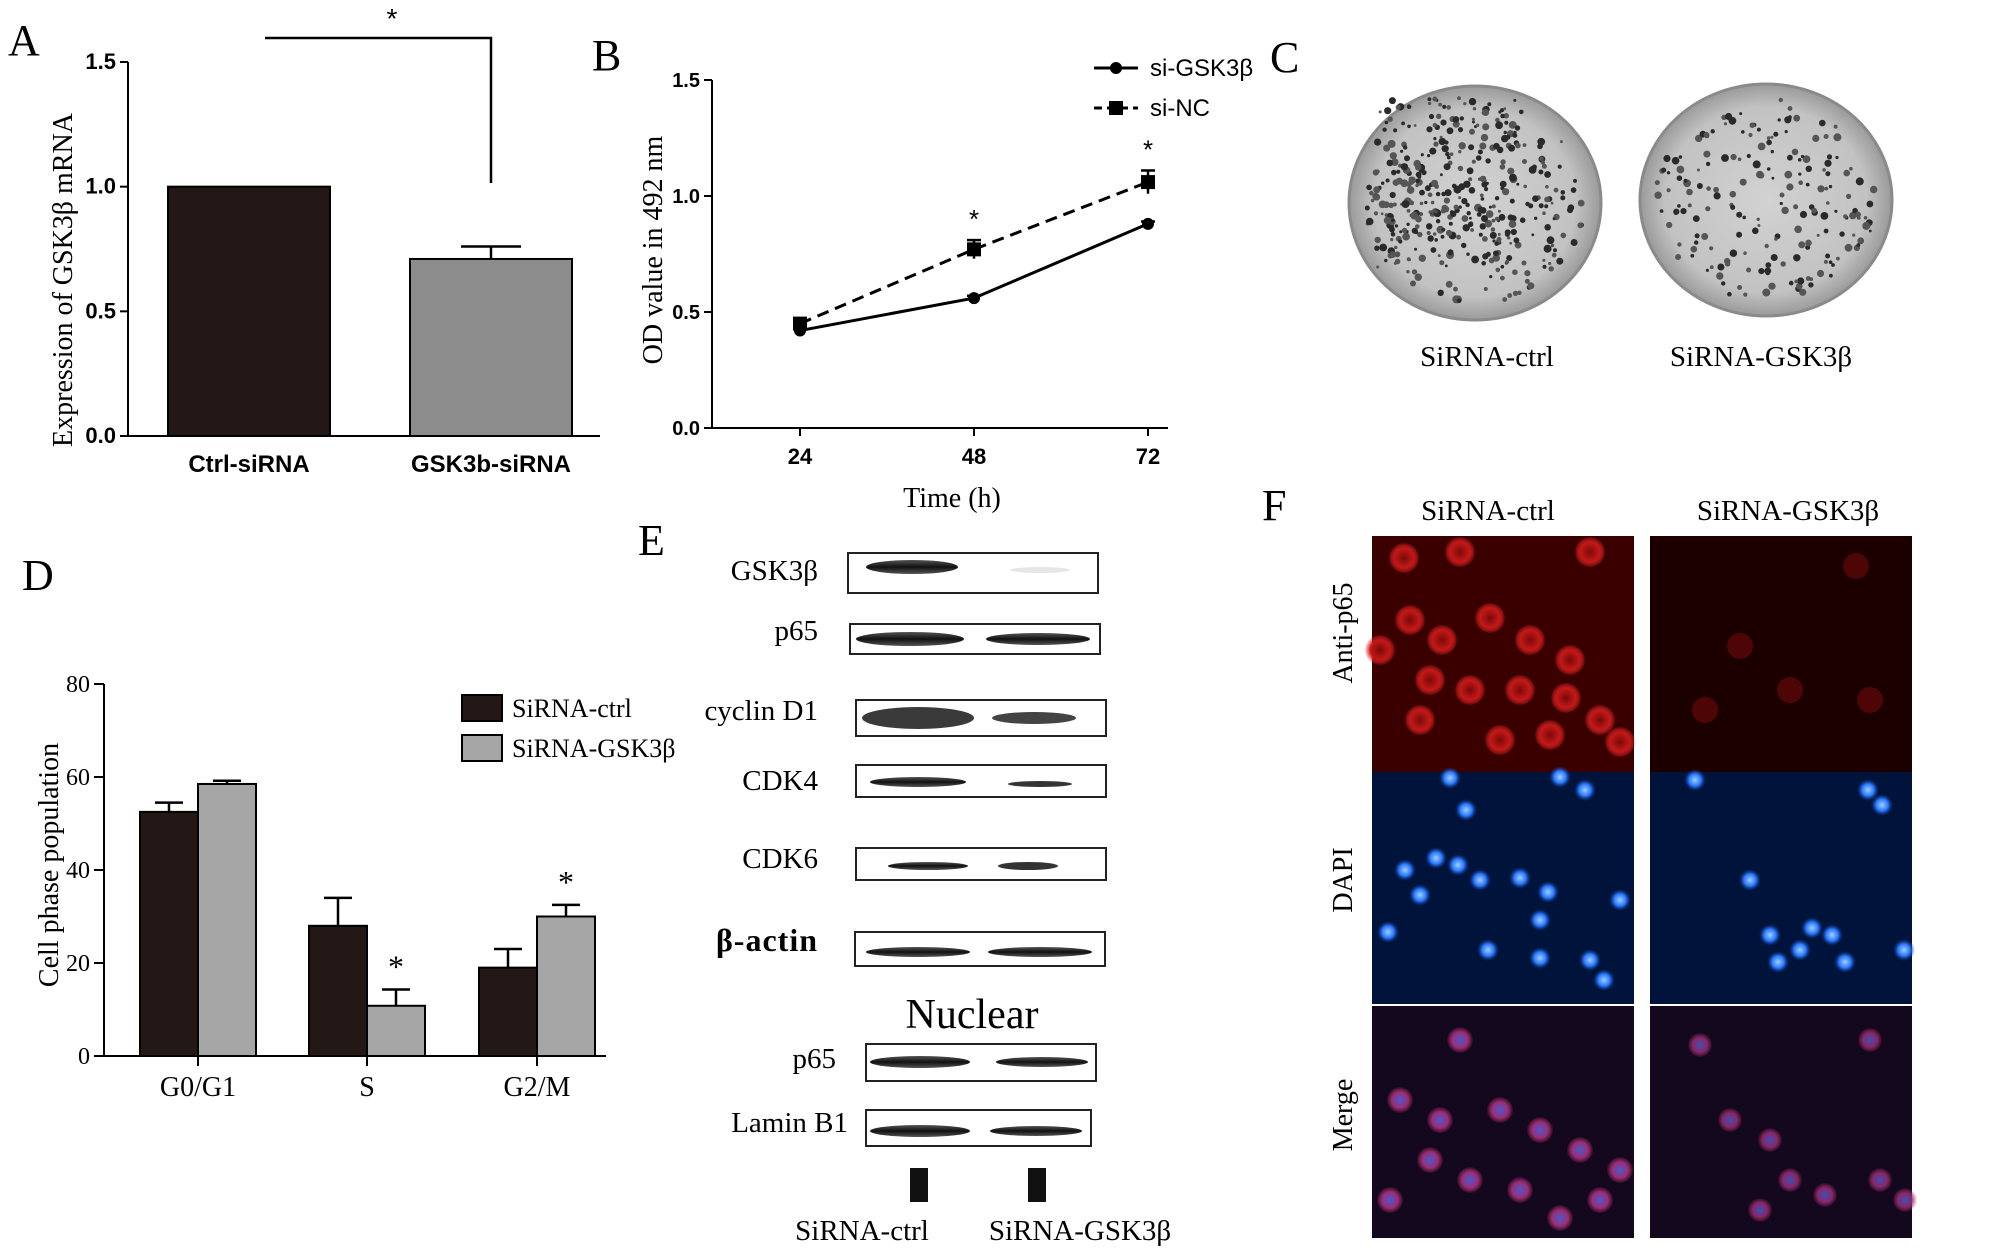 Image resolution: width=2008 pixels, height=1250 pixels. I want to click on chart-b-legend-label: si-NC, so click(1180, 108).